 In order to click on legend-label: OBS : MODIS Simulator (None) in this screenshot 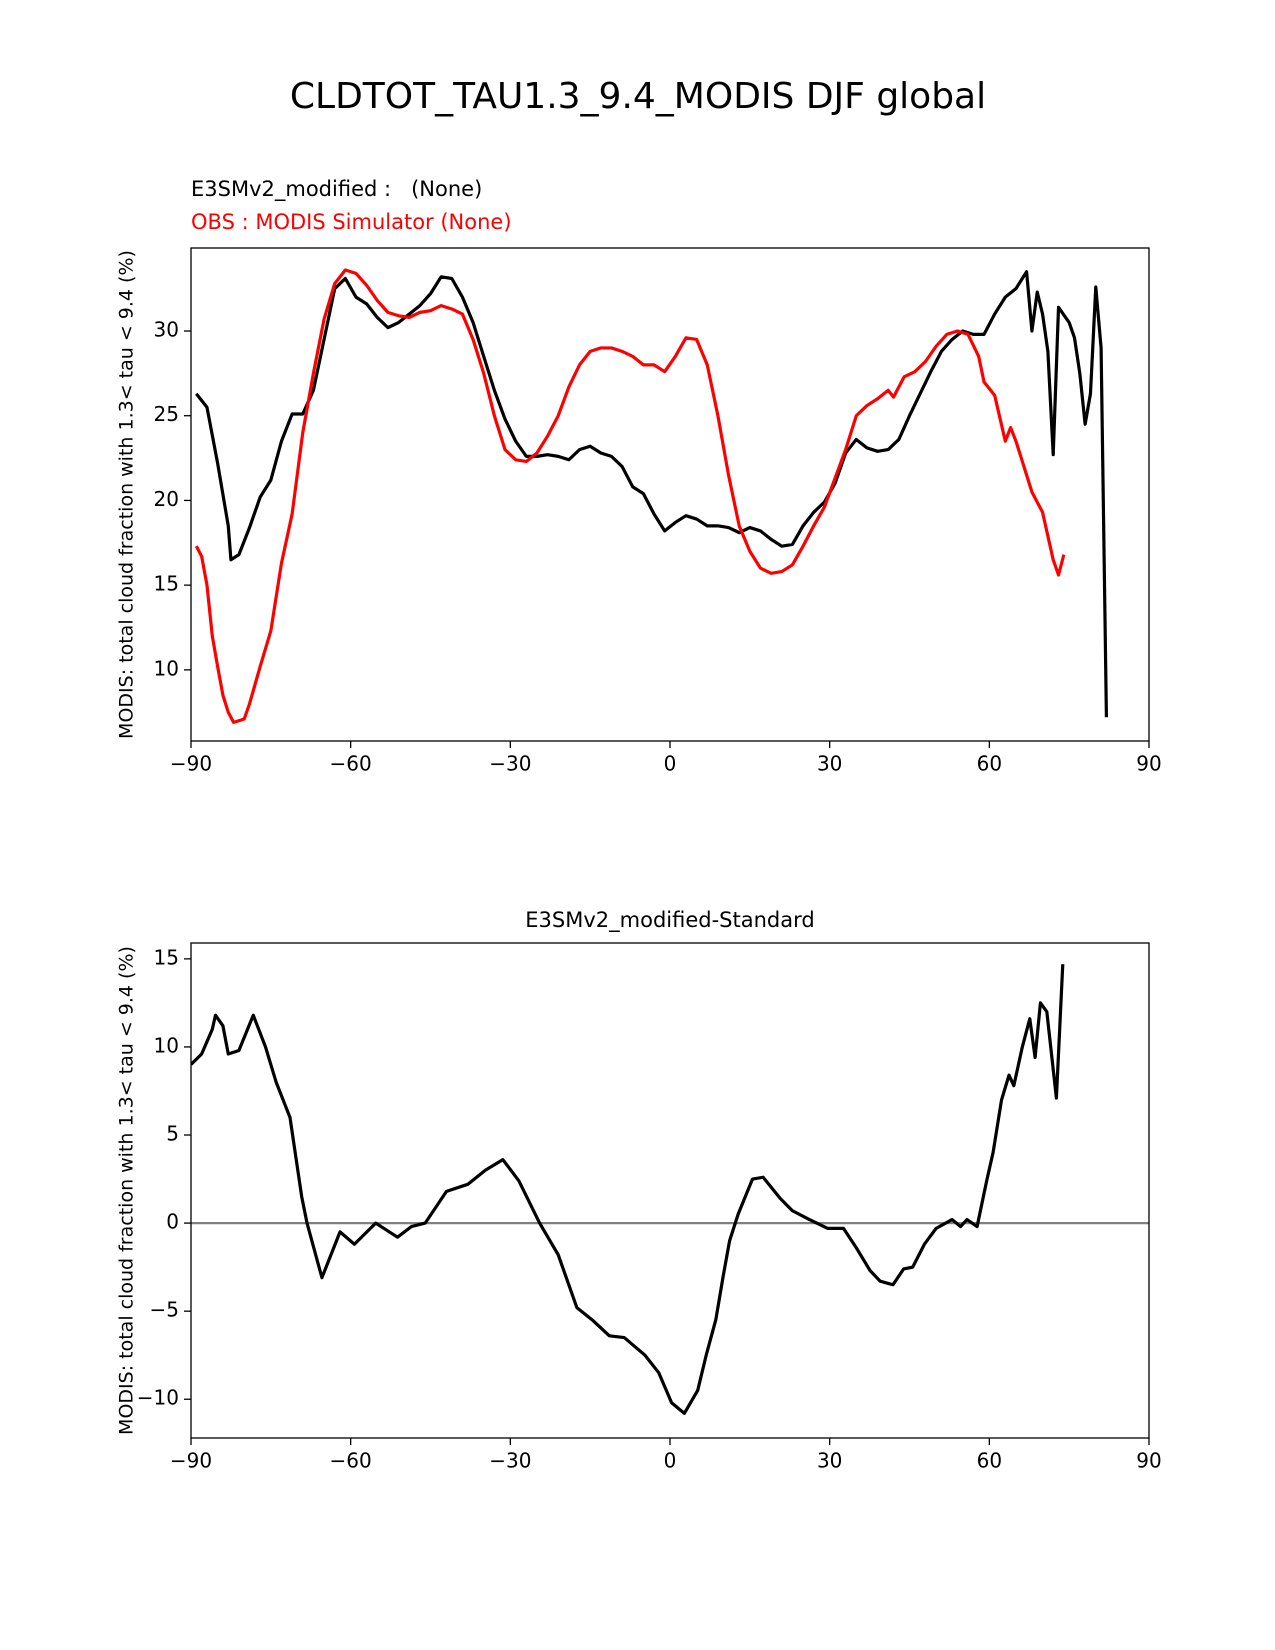, I will do `click(351, 222)`.